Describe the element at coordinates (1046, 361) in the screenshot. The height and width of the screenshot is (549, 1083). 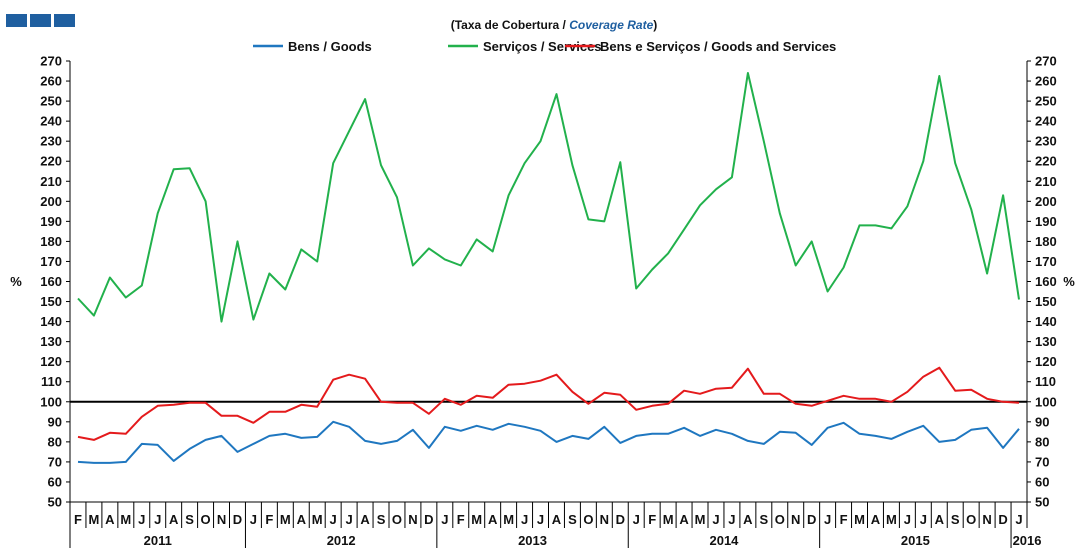
I see `y-tick-label-right: 120` at that location.